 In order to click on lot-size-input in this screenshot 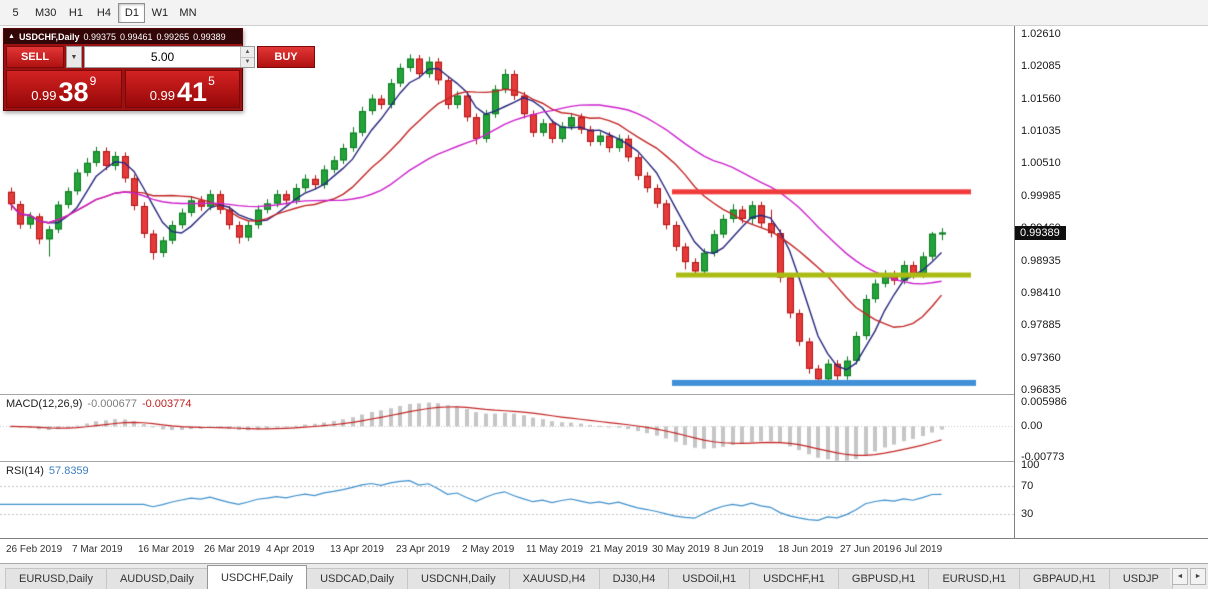, I will do `click(162, 57)`.